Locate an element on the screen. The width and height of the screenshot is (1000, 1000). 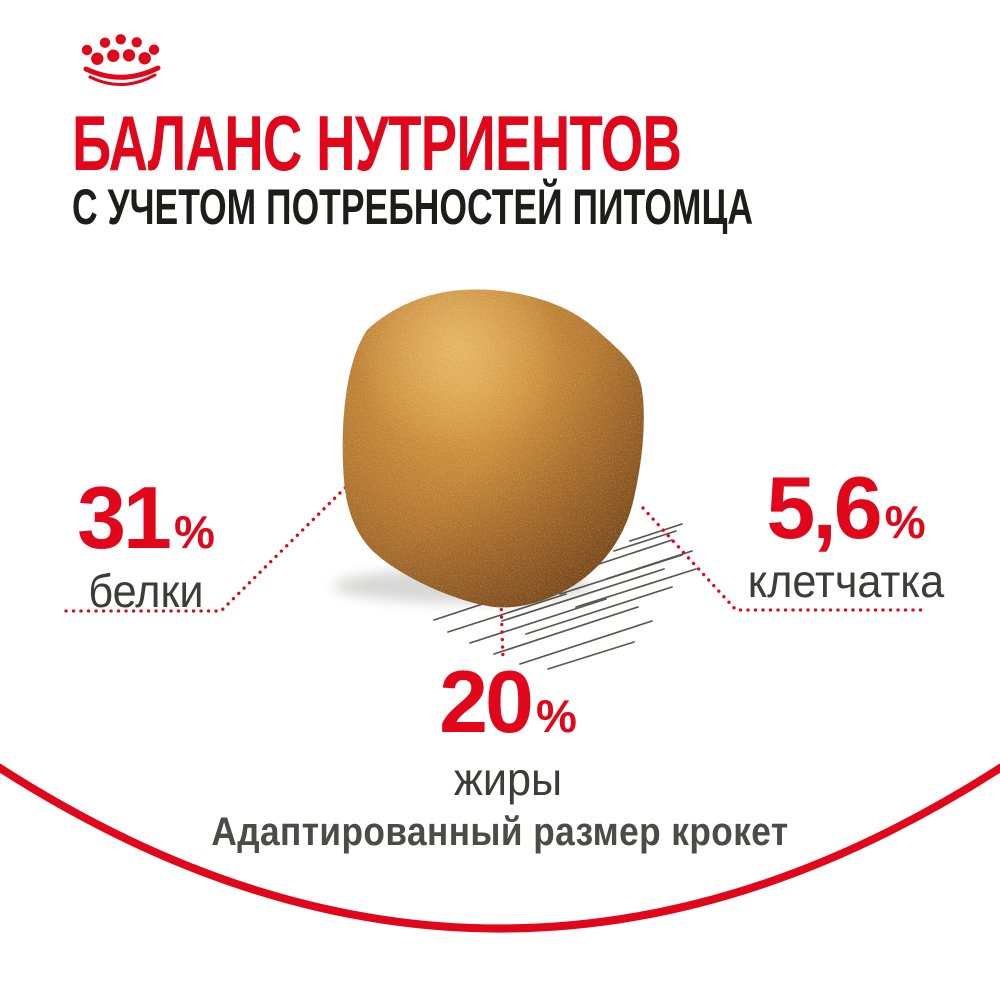
crown-lower-arc is located at coordinates (122, 80).